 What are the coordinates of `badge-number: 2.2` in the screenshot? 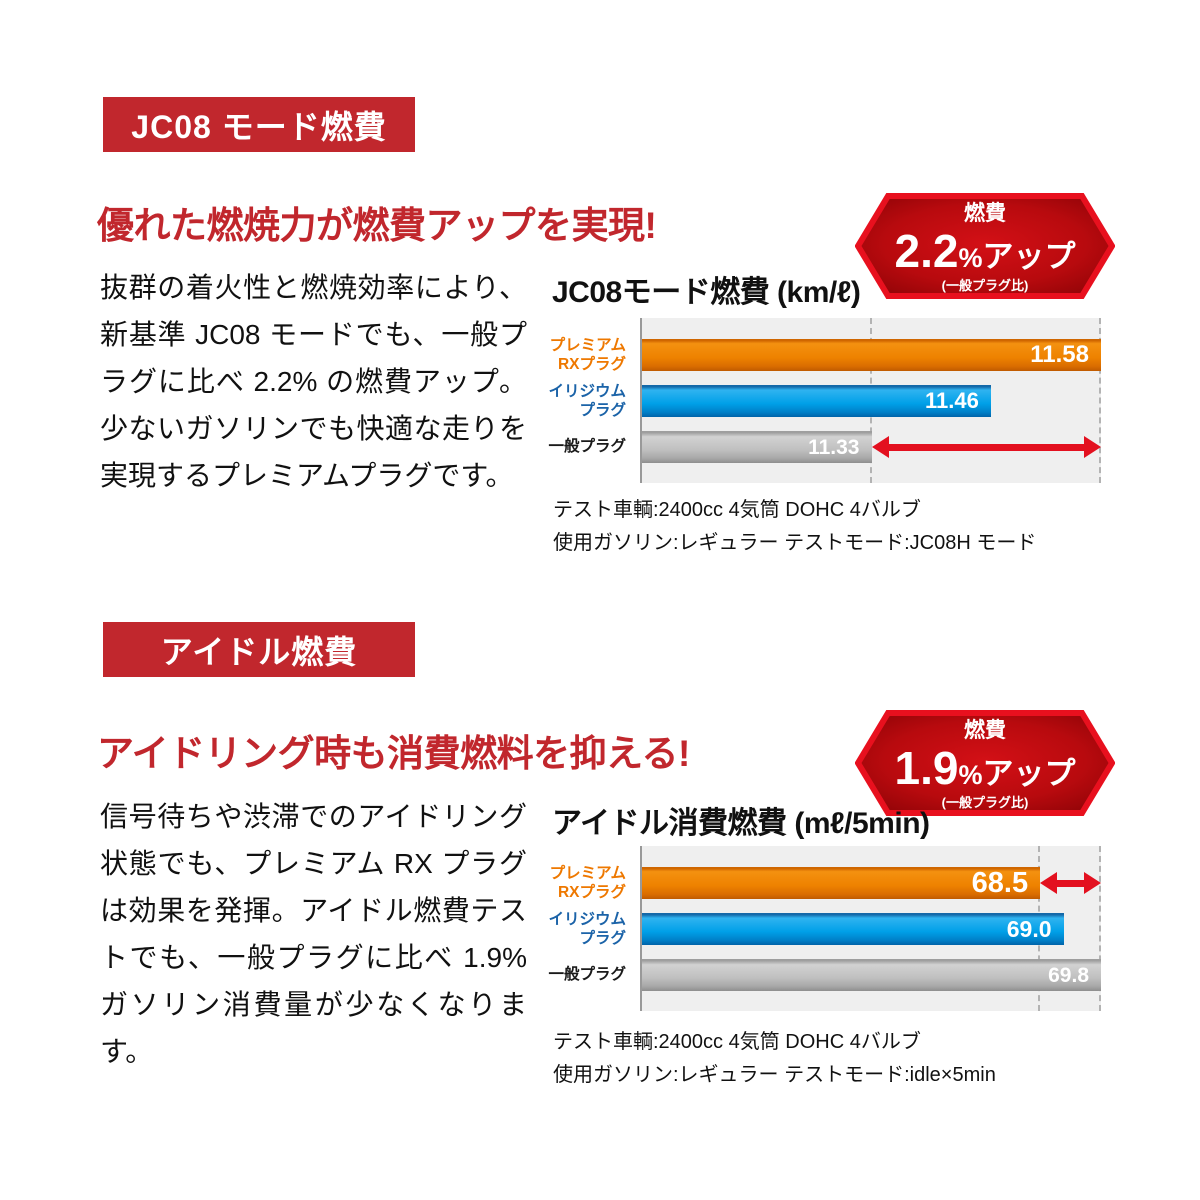 It's located at (926, 250).